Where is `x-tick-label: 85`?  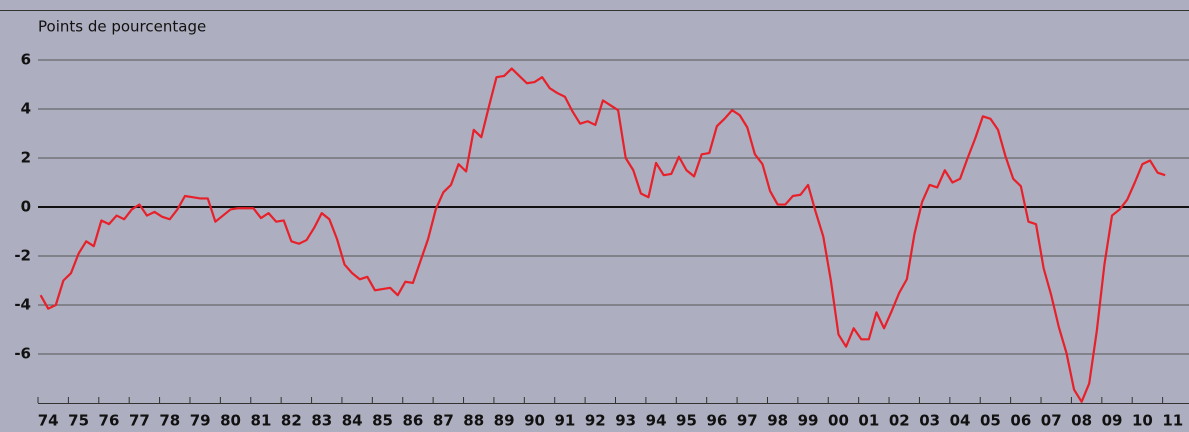 x-tick-label: 85 is located at coordinates (382, 421).